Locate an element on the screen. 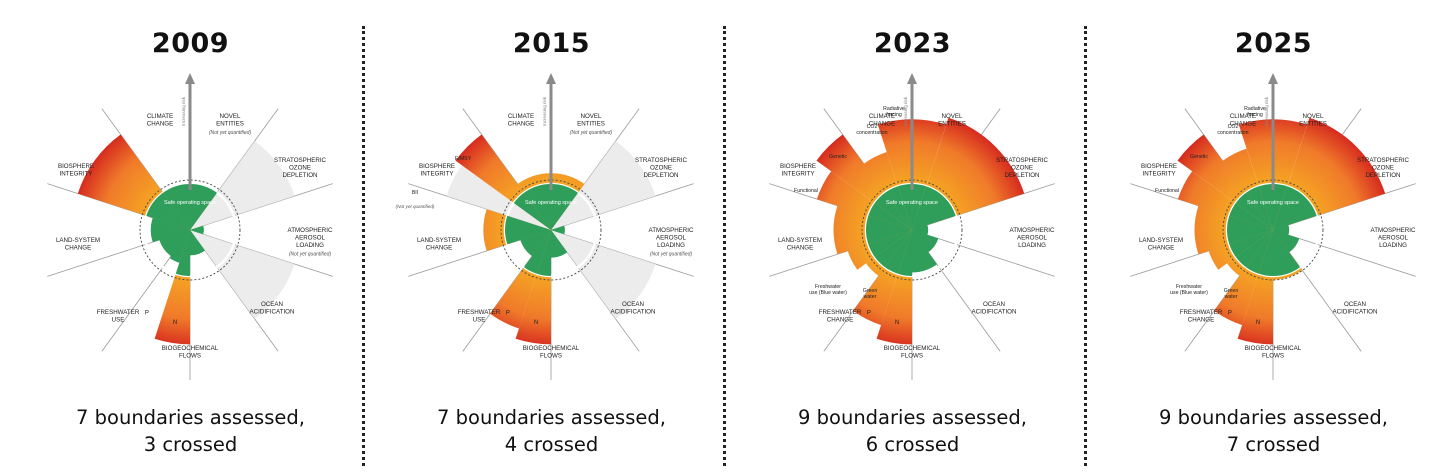  genetic-label: Genetic is located at coordinates (838, 157).